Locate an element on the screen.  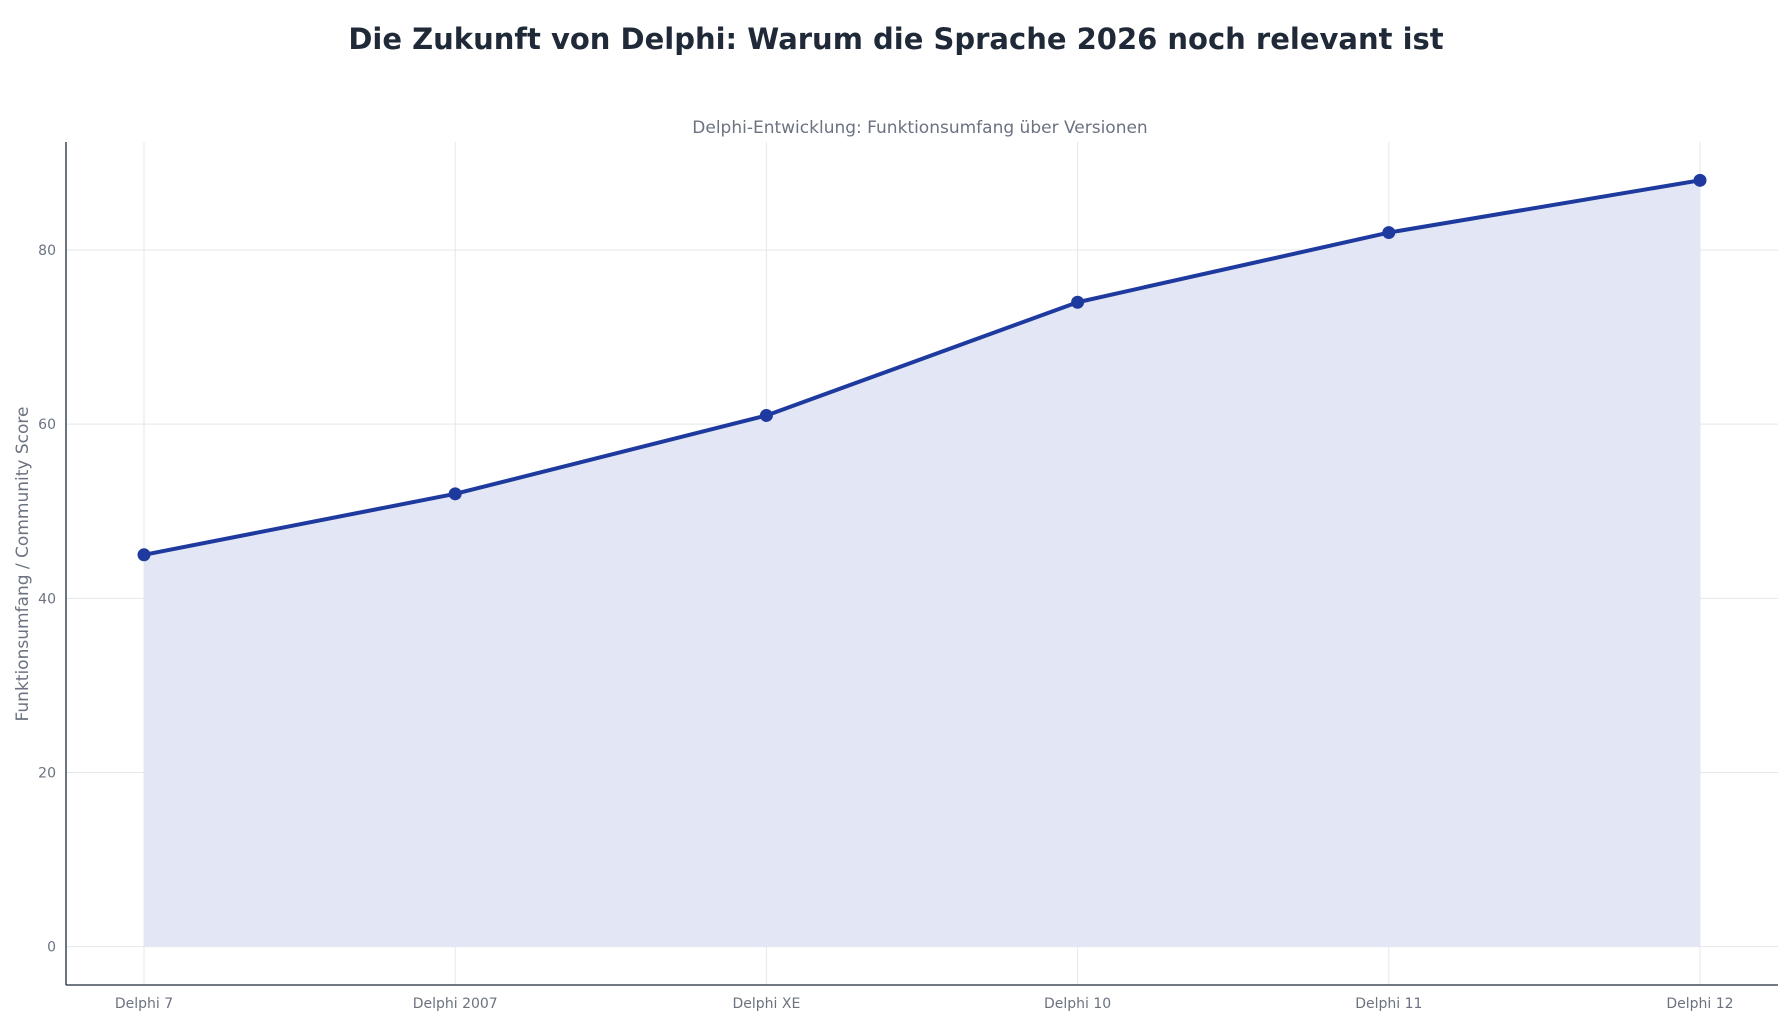
x-tick-label: Delphi 10 is located at coordinates (1077, 1004).